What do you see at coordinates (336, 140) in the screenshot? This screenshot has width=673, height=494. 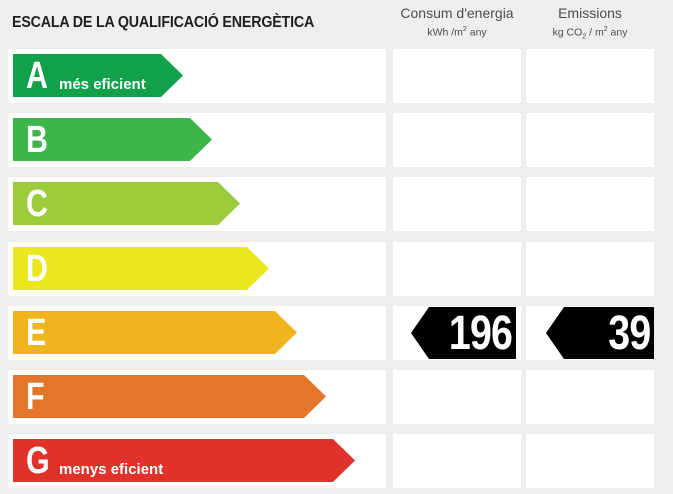 I see `rating-row-b: B` at bounding box center [336, 140].